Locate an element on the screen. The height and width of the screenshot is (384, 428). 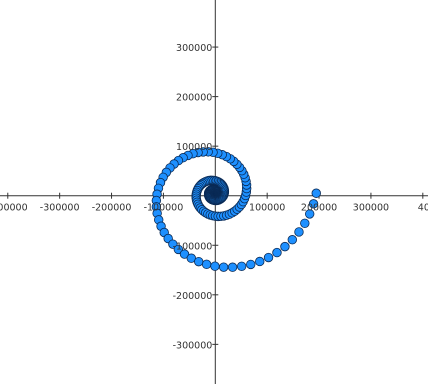
x-tick-label: 40 is located at coordinates (423, 208).